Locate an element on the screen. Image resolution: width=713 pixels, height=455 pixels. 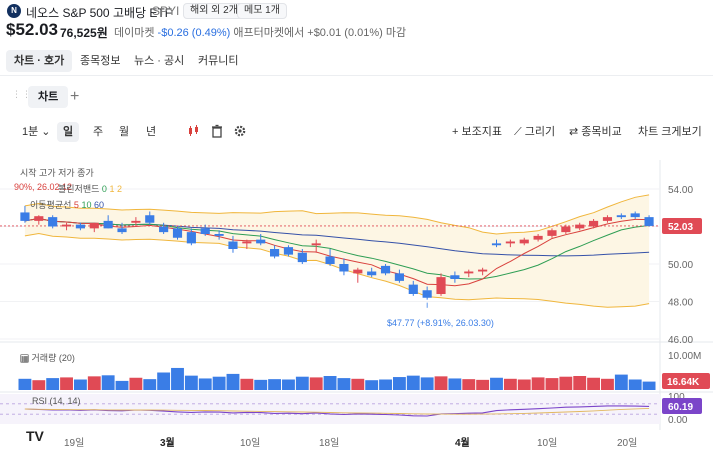
bollinger-lower-line is located at coordinates (337, 270).